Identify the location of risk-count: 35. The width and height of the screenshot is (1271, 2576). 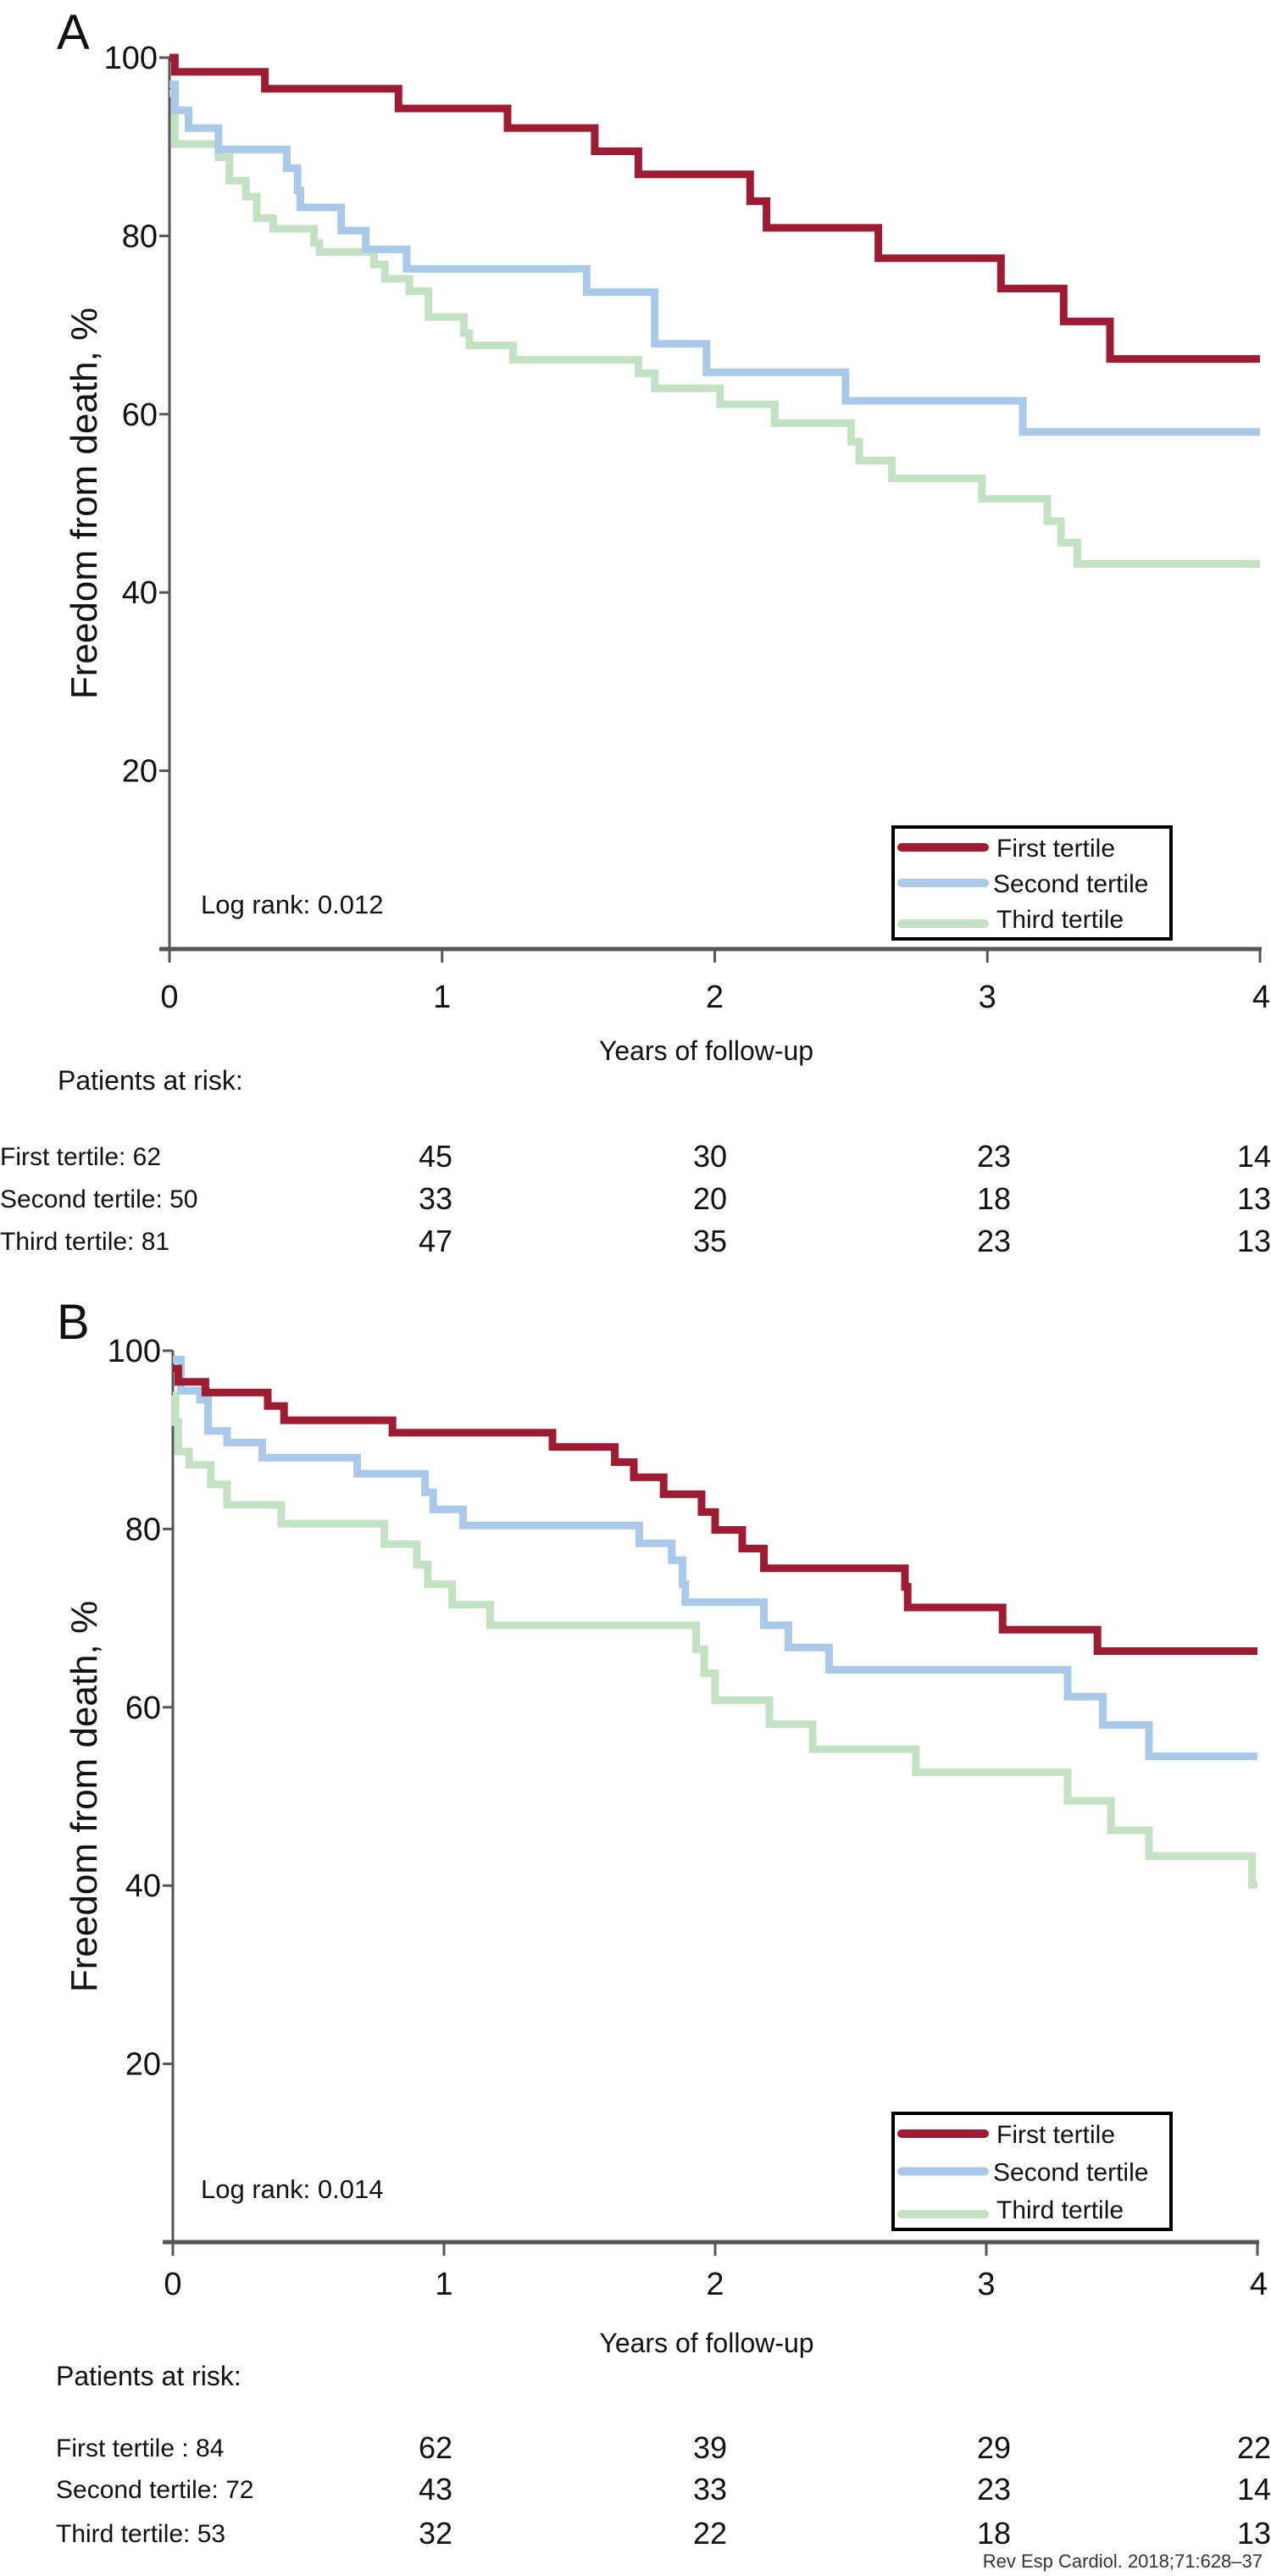
(710, 1241).